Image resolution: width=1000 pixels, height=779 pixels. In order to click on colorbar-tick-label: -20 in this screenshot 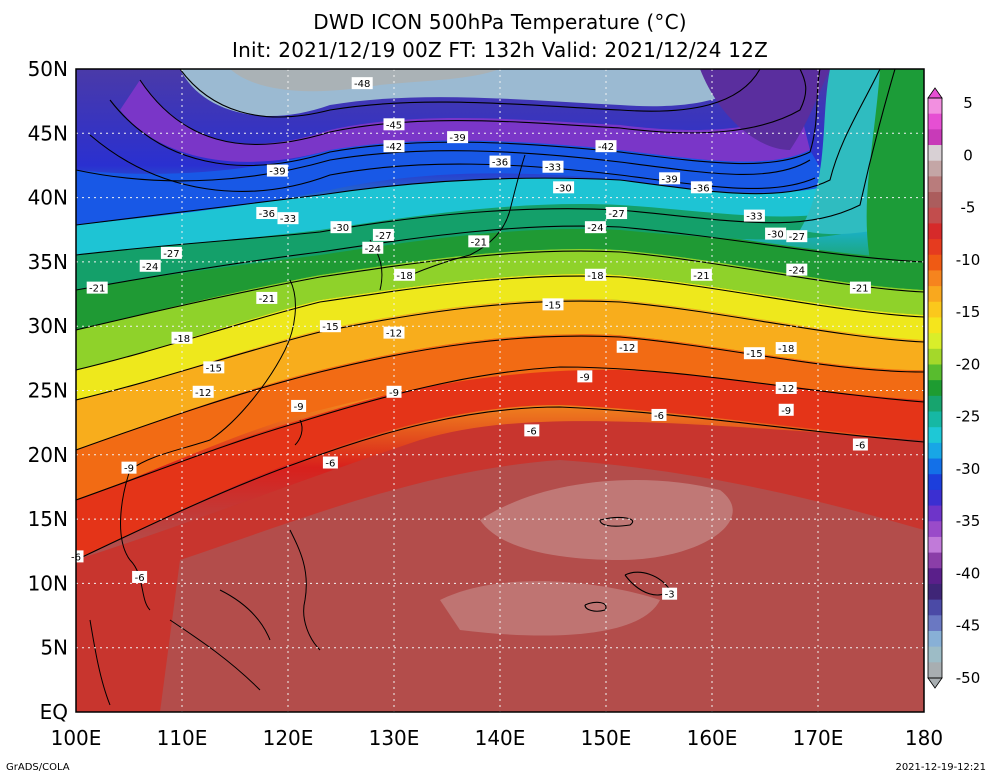, I will do `click(968, 364)`.